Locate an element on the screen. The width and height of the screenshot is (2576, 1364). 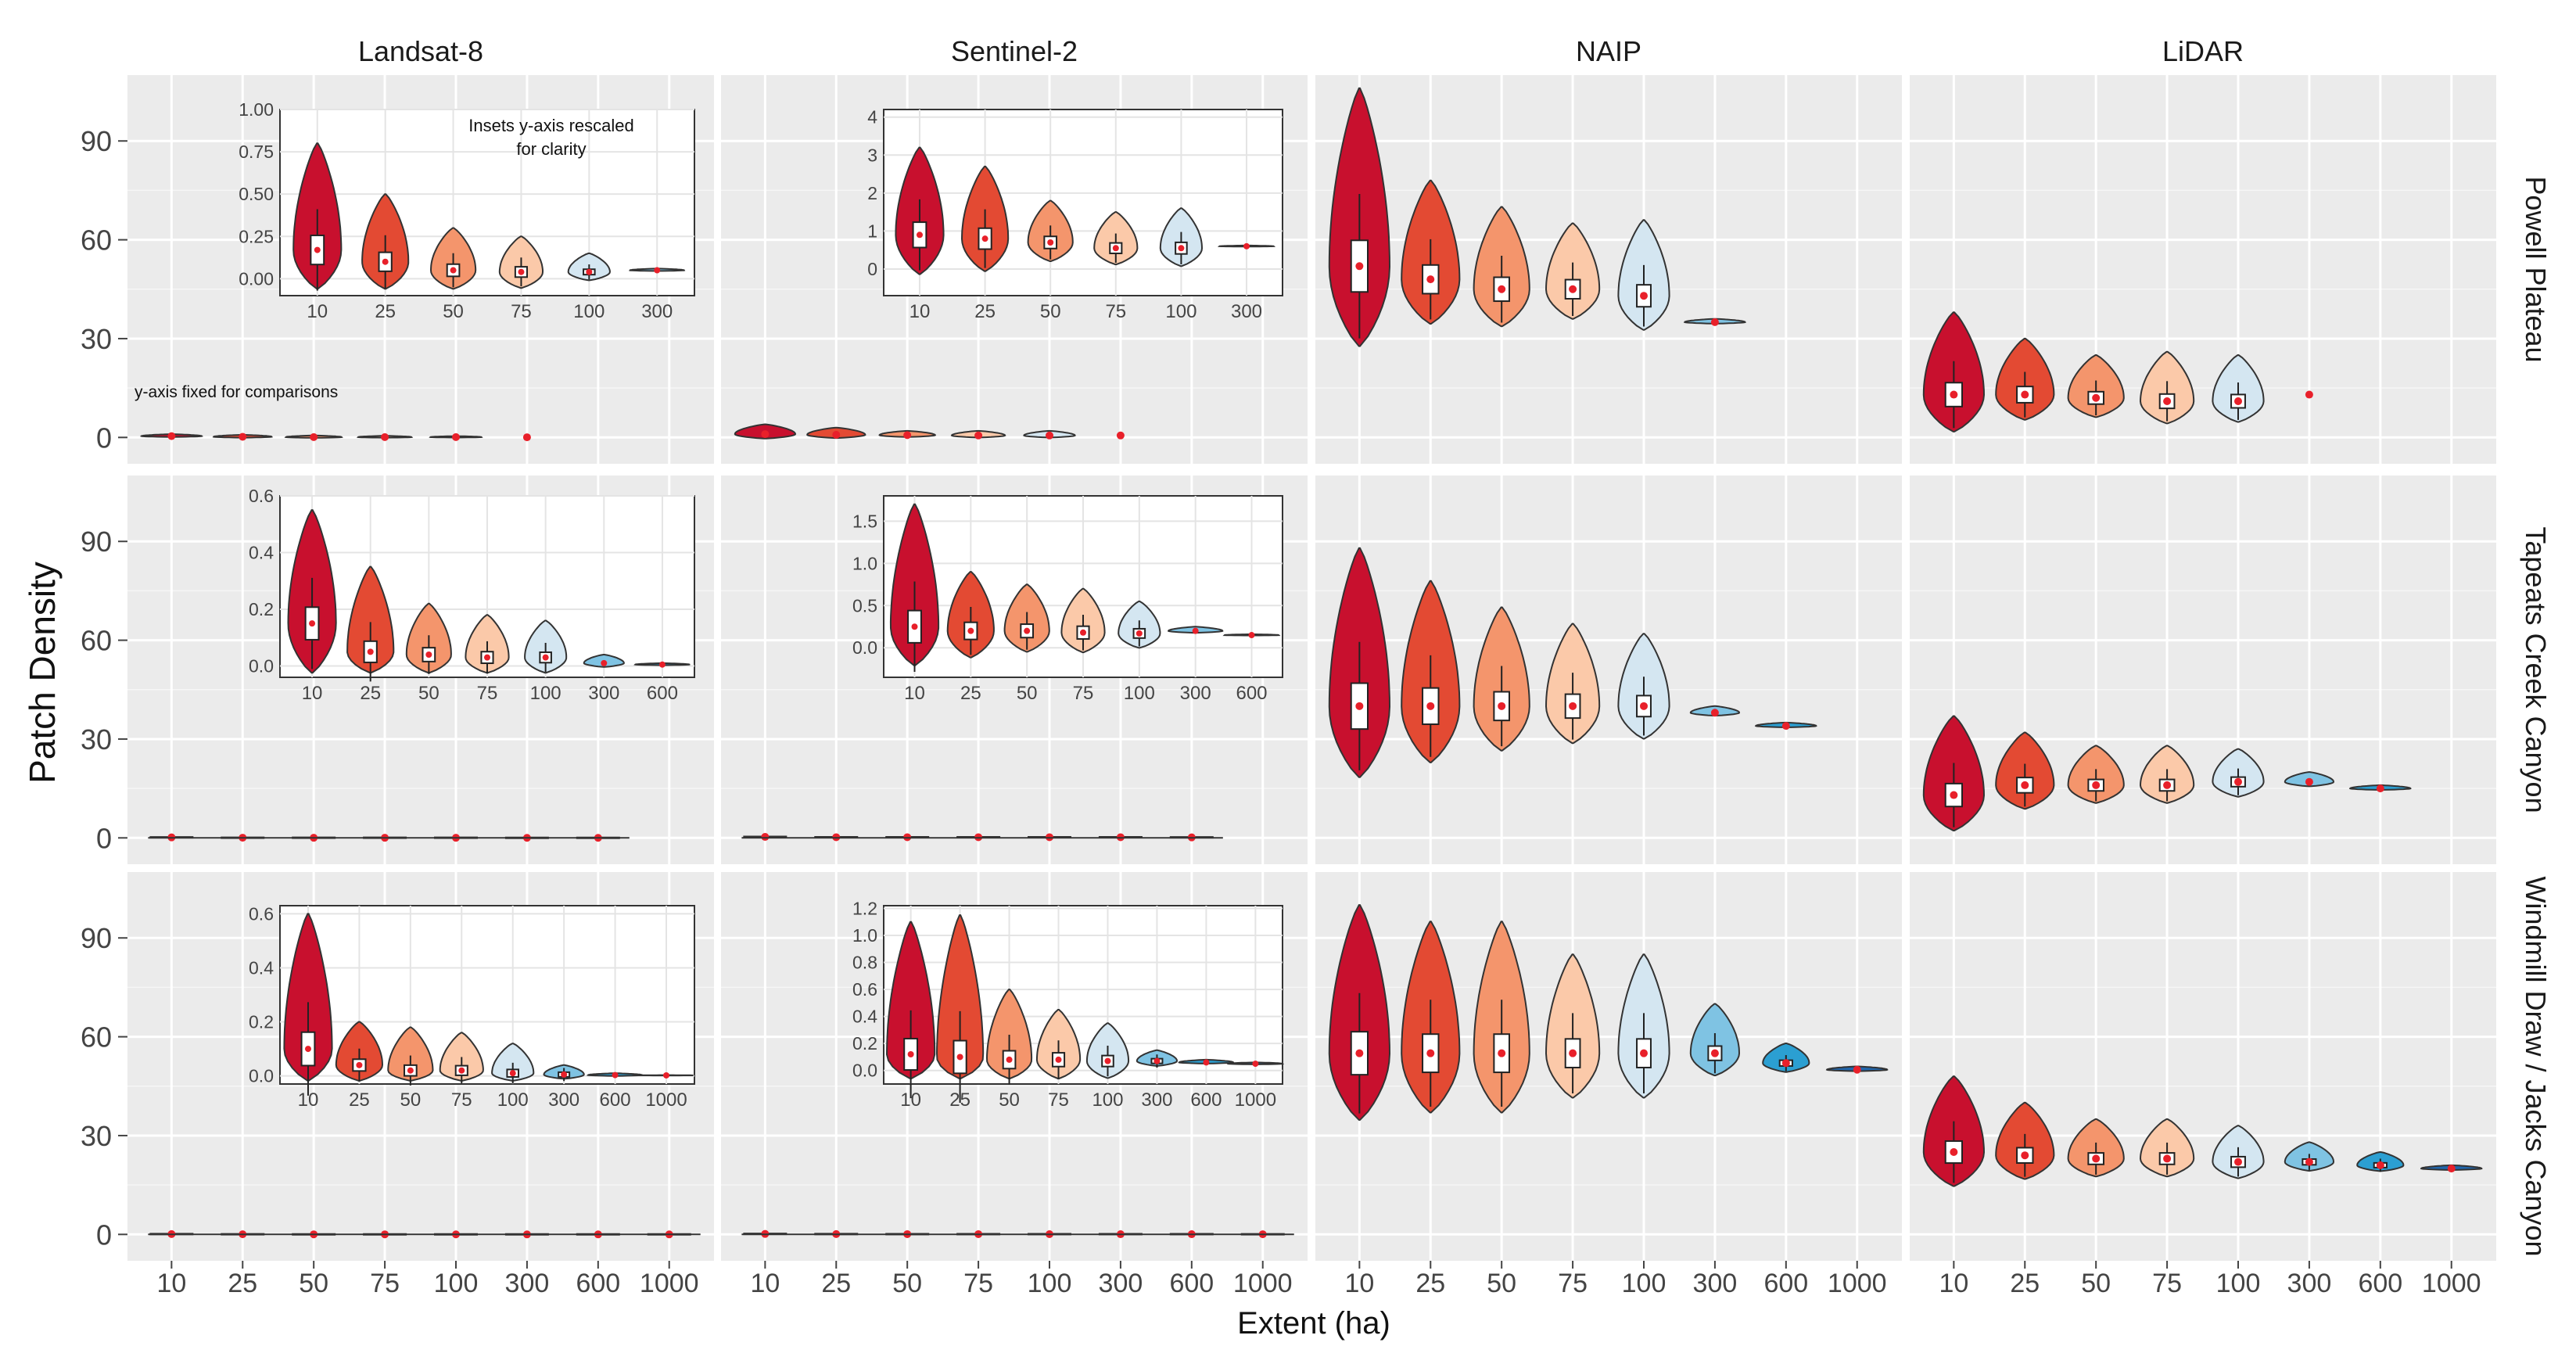
inset-y-tick-label: 1.0 is located at coordinates (864, 563).